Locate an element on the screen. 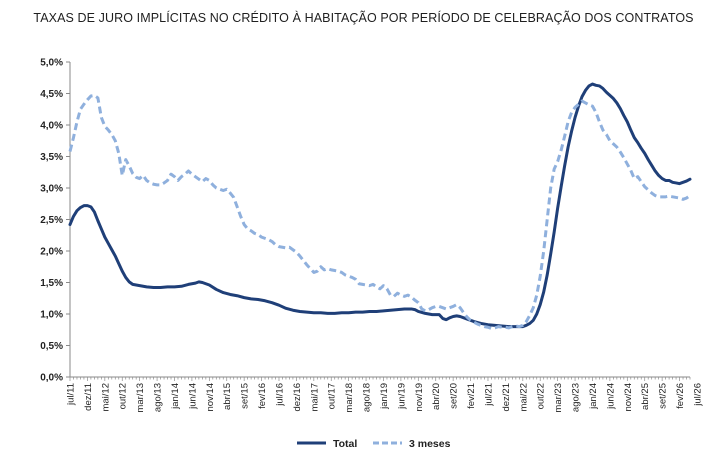  x-tick-label: nov/14 is located at coordinates (210, 397).